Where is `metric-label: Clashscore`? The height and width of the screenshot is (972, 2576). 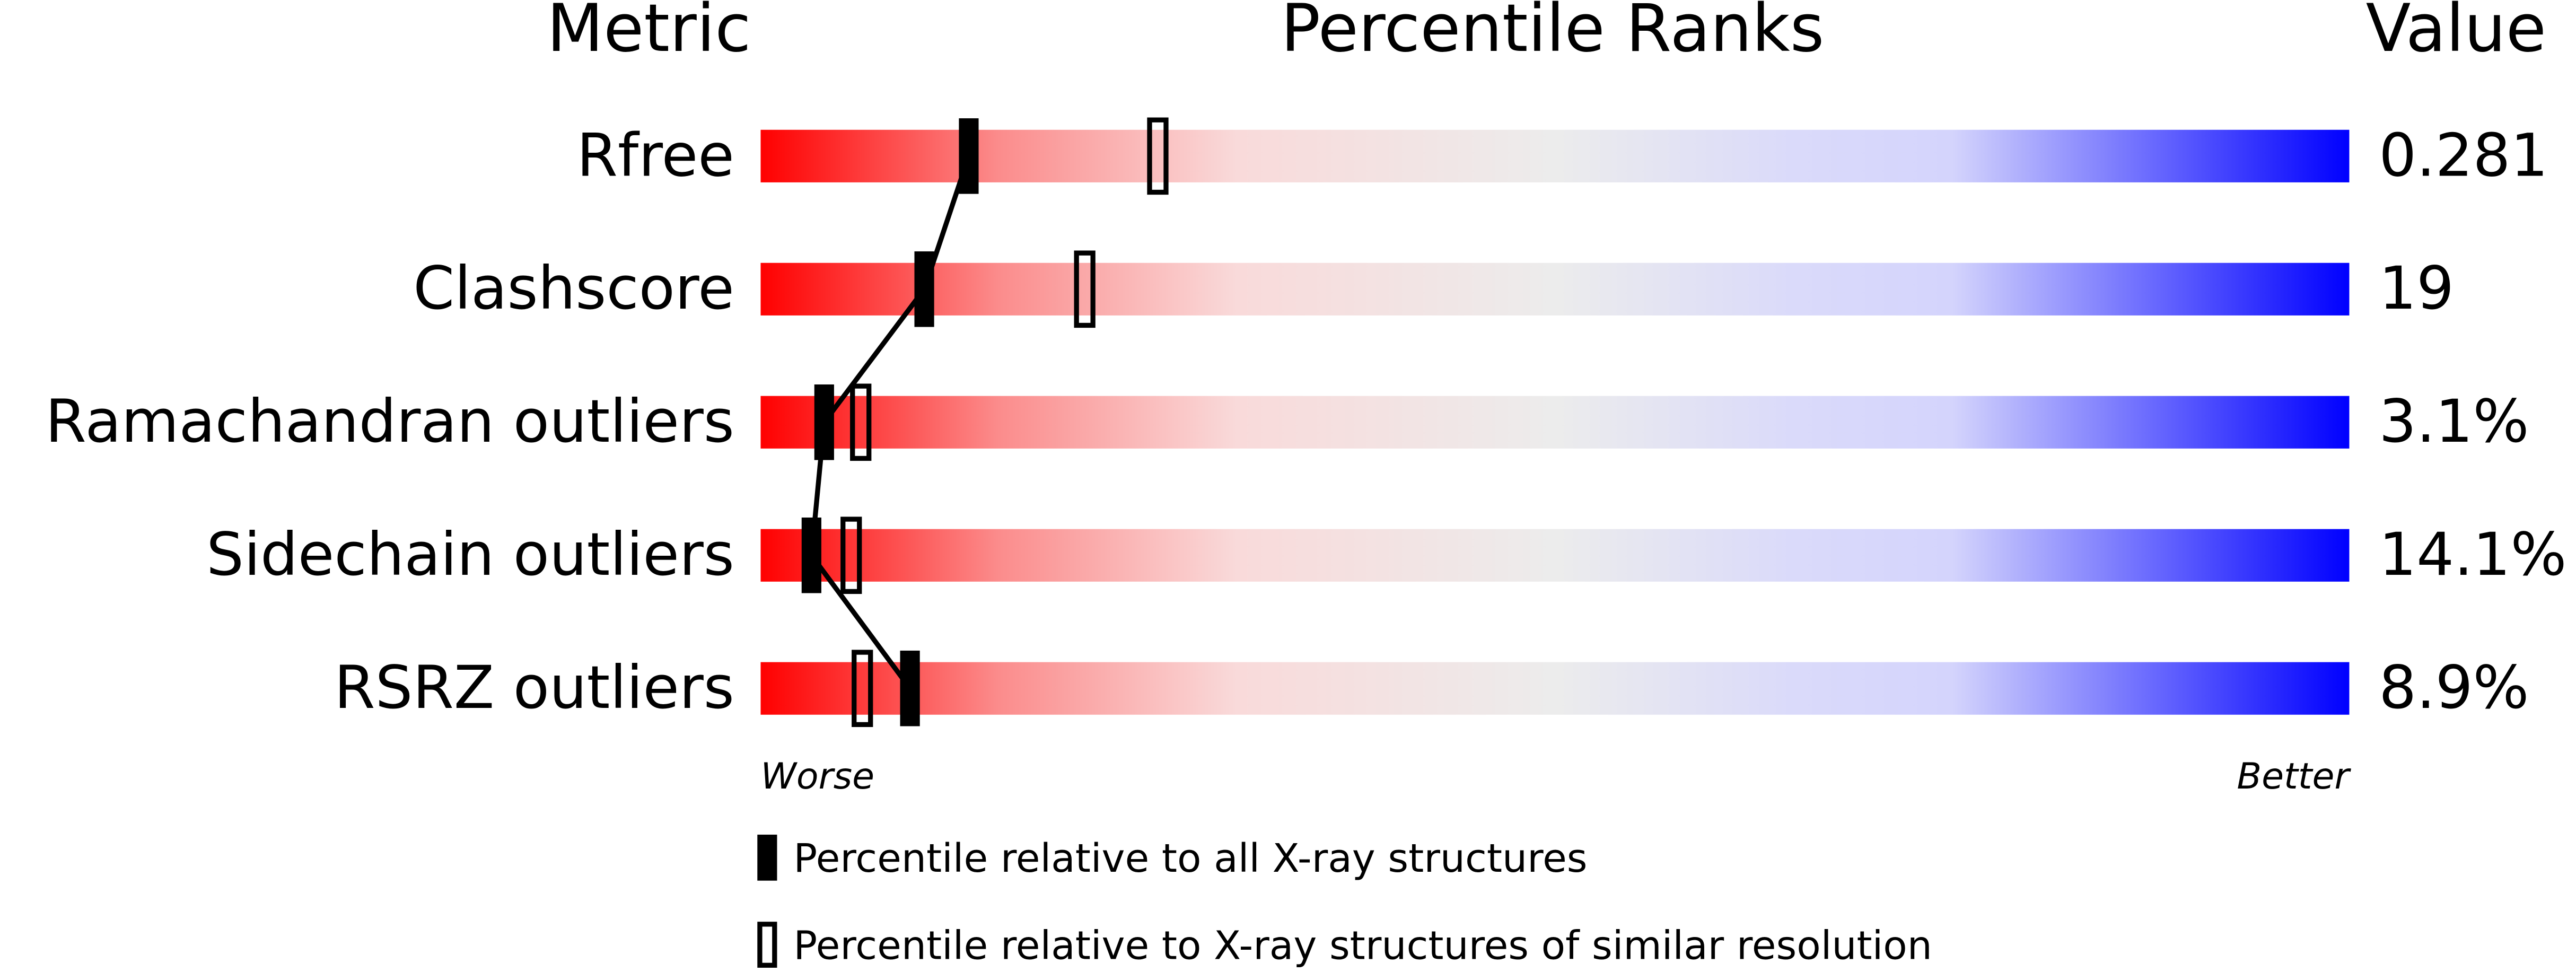
metric-label: Clashscore is located at coordinates (573, 288).